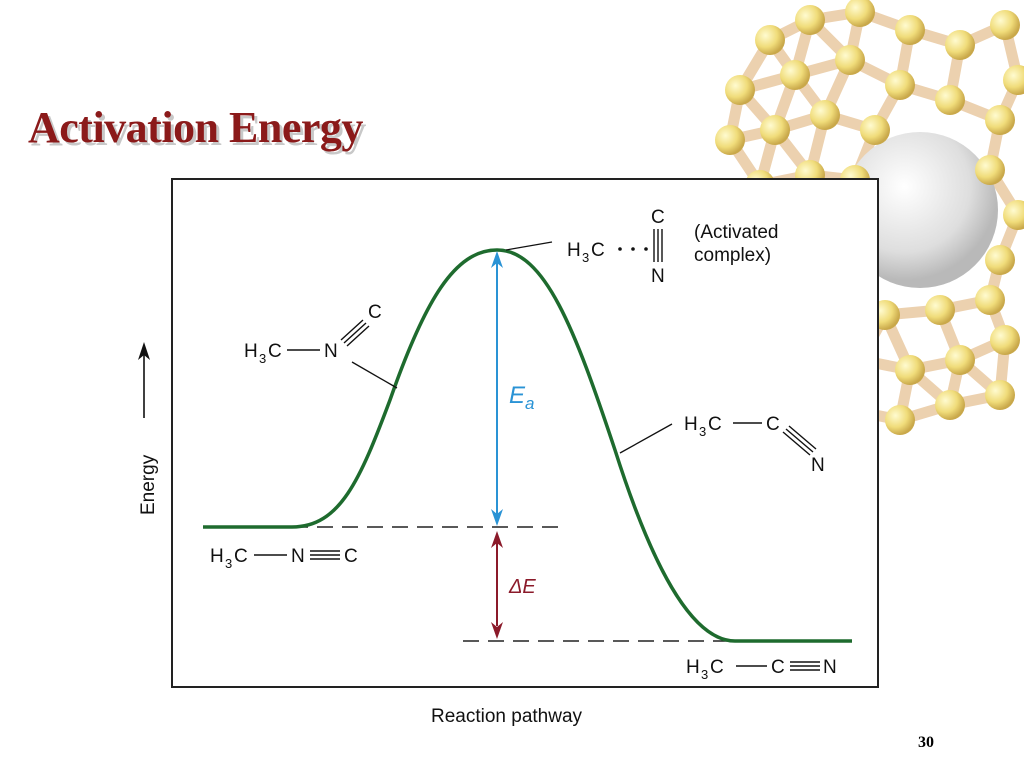 This screenshot has height=768, width=1024. What do you see at coordinates (195, 127) in the screenshot?
I see `slide-title: Activation Energy` at bounding box center [195, 127].